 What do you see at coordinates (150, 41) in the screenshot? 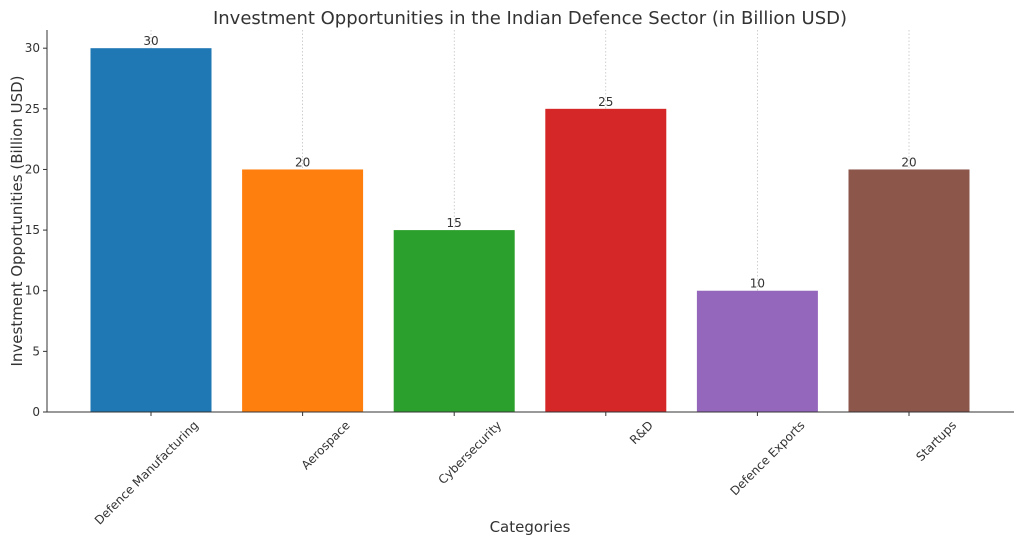
I see `data-label: 30` at bounding box center [150, 41].